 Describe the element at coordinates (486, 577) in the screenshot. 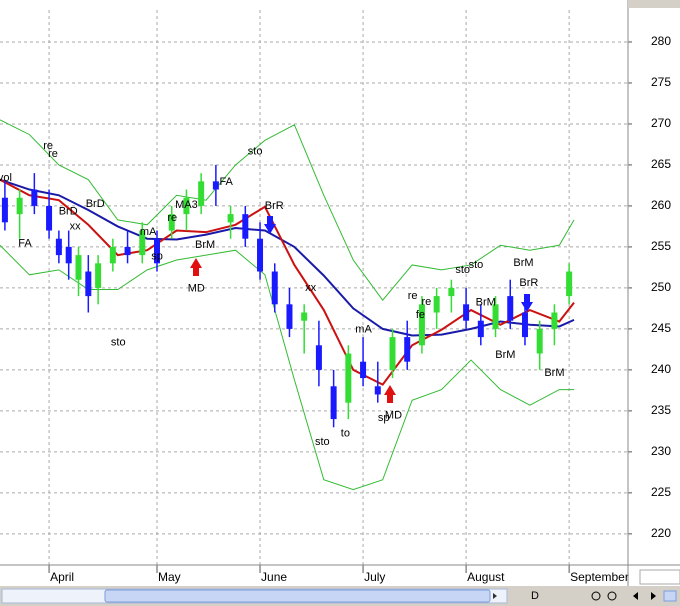

I see `x-tick-label: August` at that location.